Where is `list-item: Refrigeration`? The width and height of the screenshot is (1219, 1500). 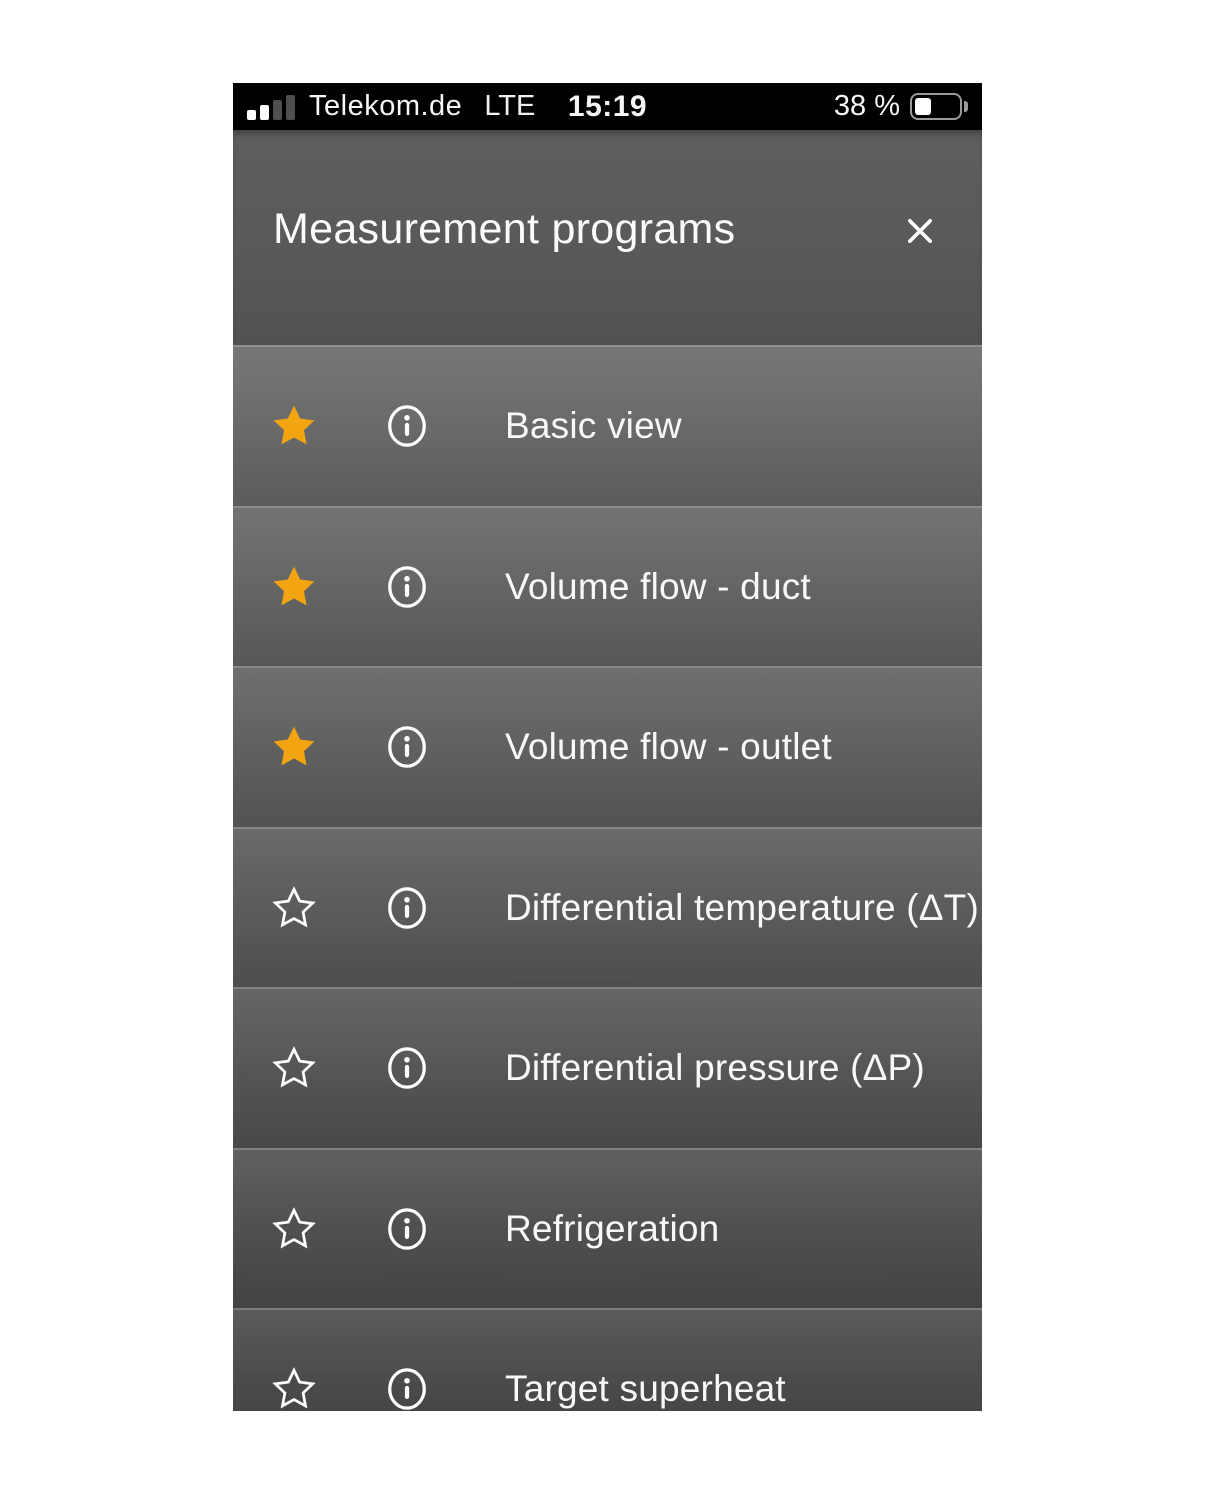 list-item: Refrigeration is located at coordinates (607, 1228).